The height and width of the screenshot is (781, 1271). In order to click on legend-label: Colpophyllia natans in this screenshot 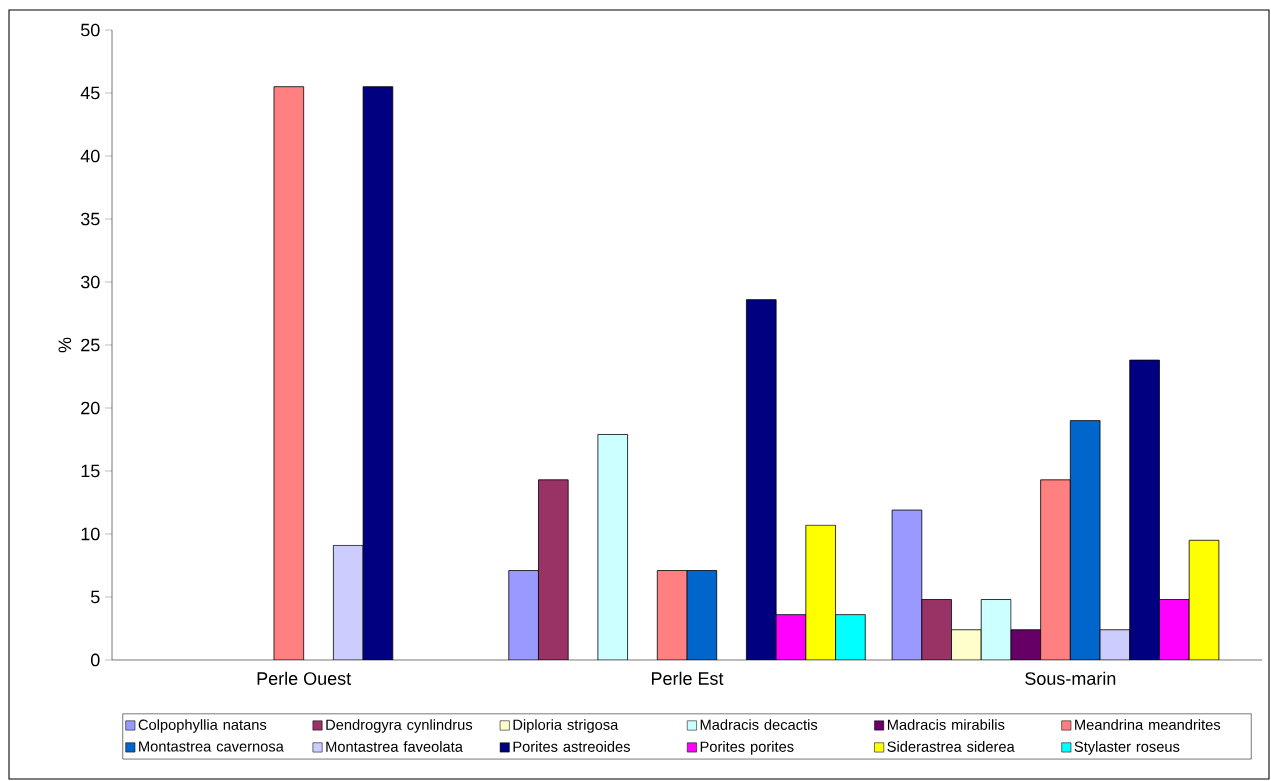, I will do `click(202, 726)`.